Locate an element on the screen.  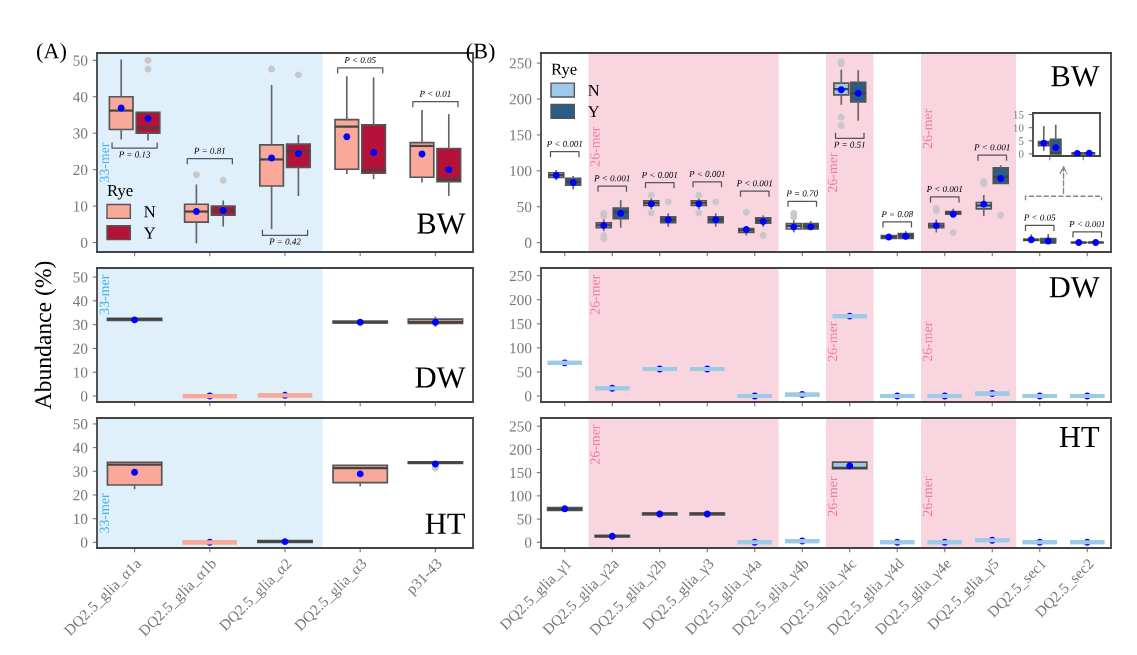
text: (A) is located at coordinates (51, 53).